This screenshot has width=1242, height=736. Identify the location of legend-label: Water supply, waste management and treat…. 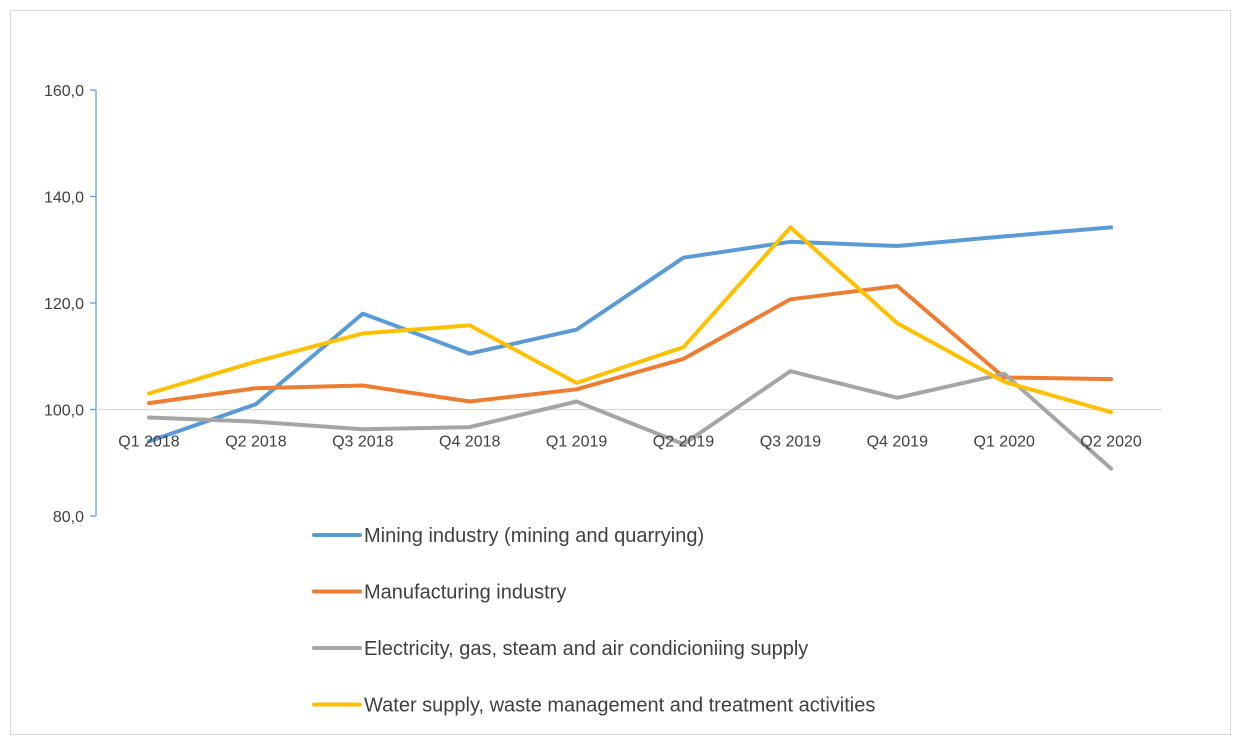
(619, 706).